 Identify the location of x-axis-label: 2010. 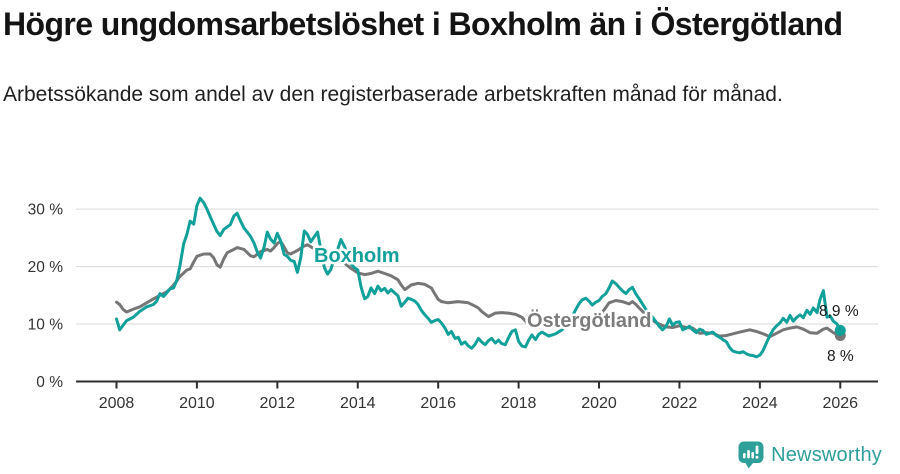
(197, 403).